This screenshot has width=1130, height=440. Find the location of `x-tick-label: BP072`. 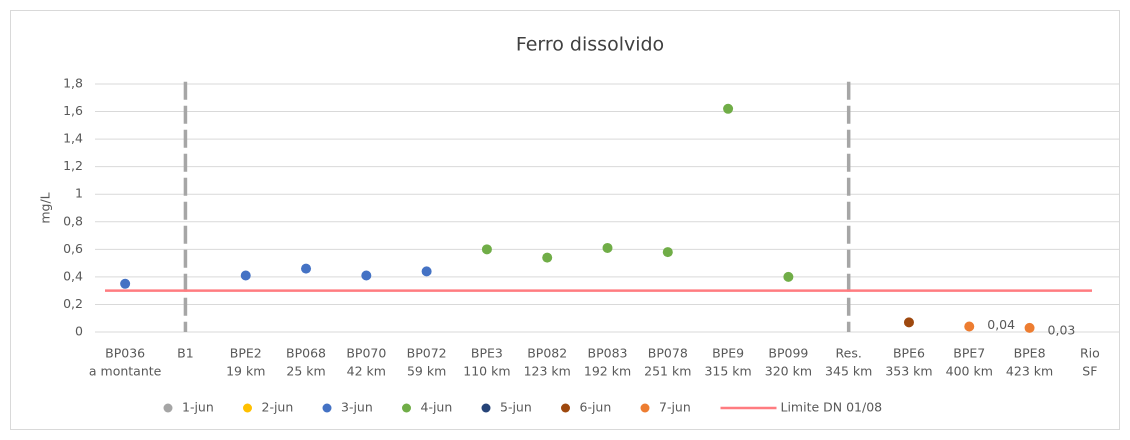

x-tick-label: BP072 is located at coordinates (427, 353).